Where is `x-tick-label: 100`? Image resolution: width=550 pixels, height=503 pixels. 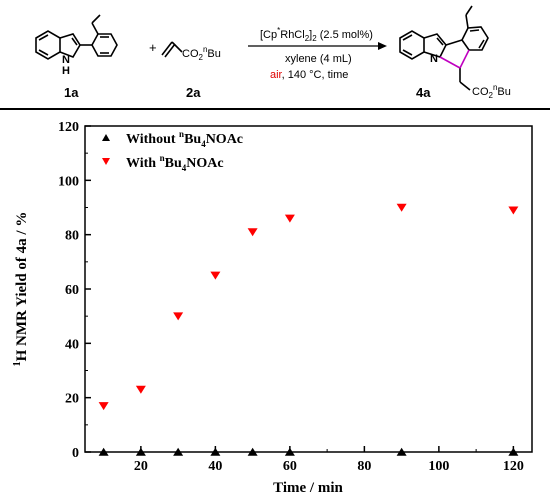
x-tick-label: 100 is located at coordinates (438, 466).